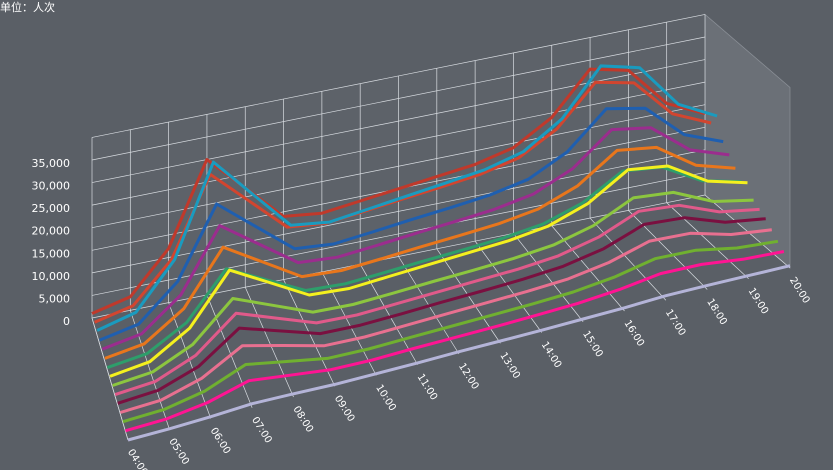 The image size is (833, 470). Describe the element at coordinates (551, 355) in the screenshot. I see `x-tick-label: 14:00` at that location.